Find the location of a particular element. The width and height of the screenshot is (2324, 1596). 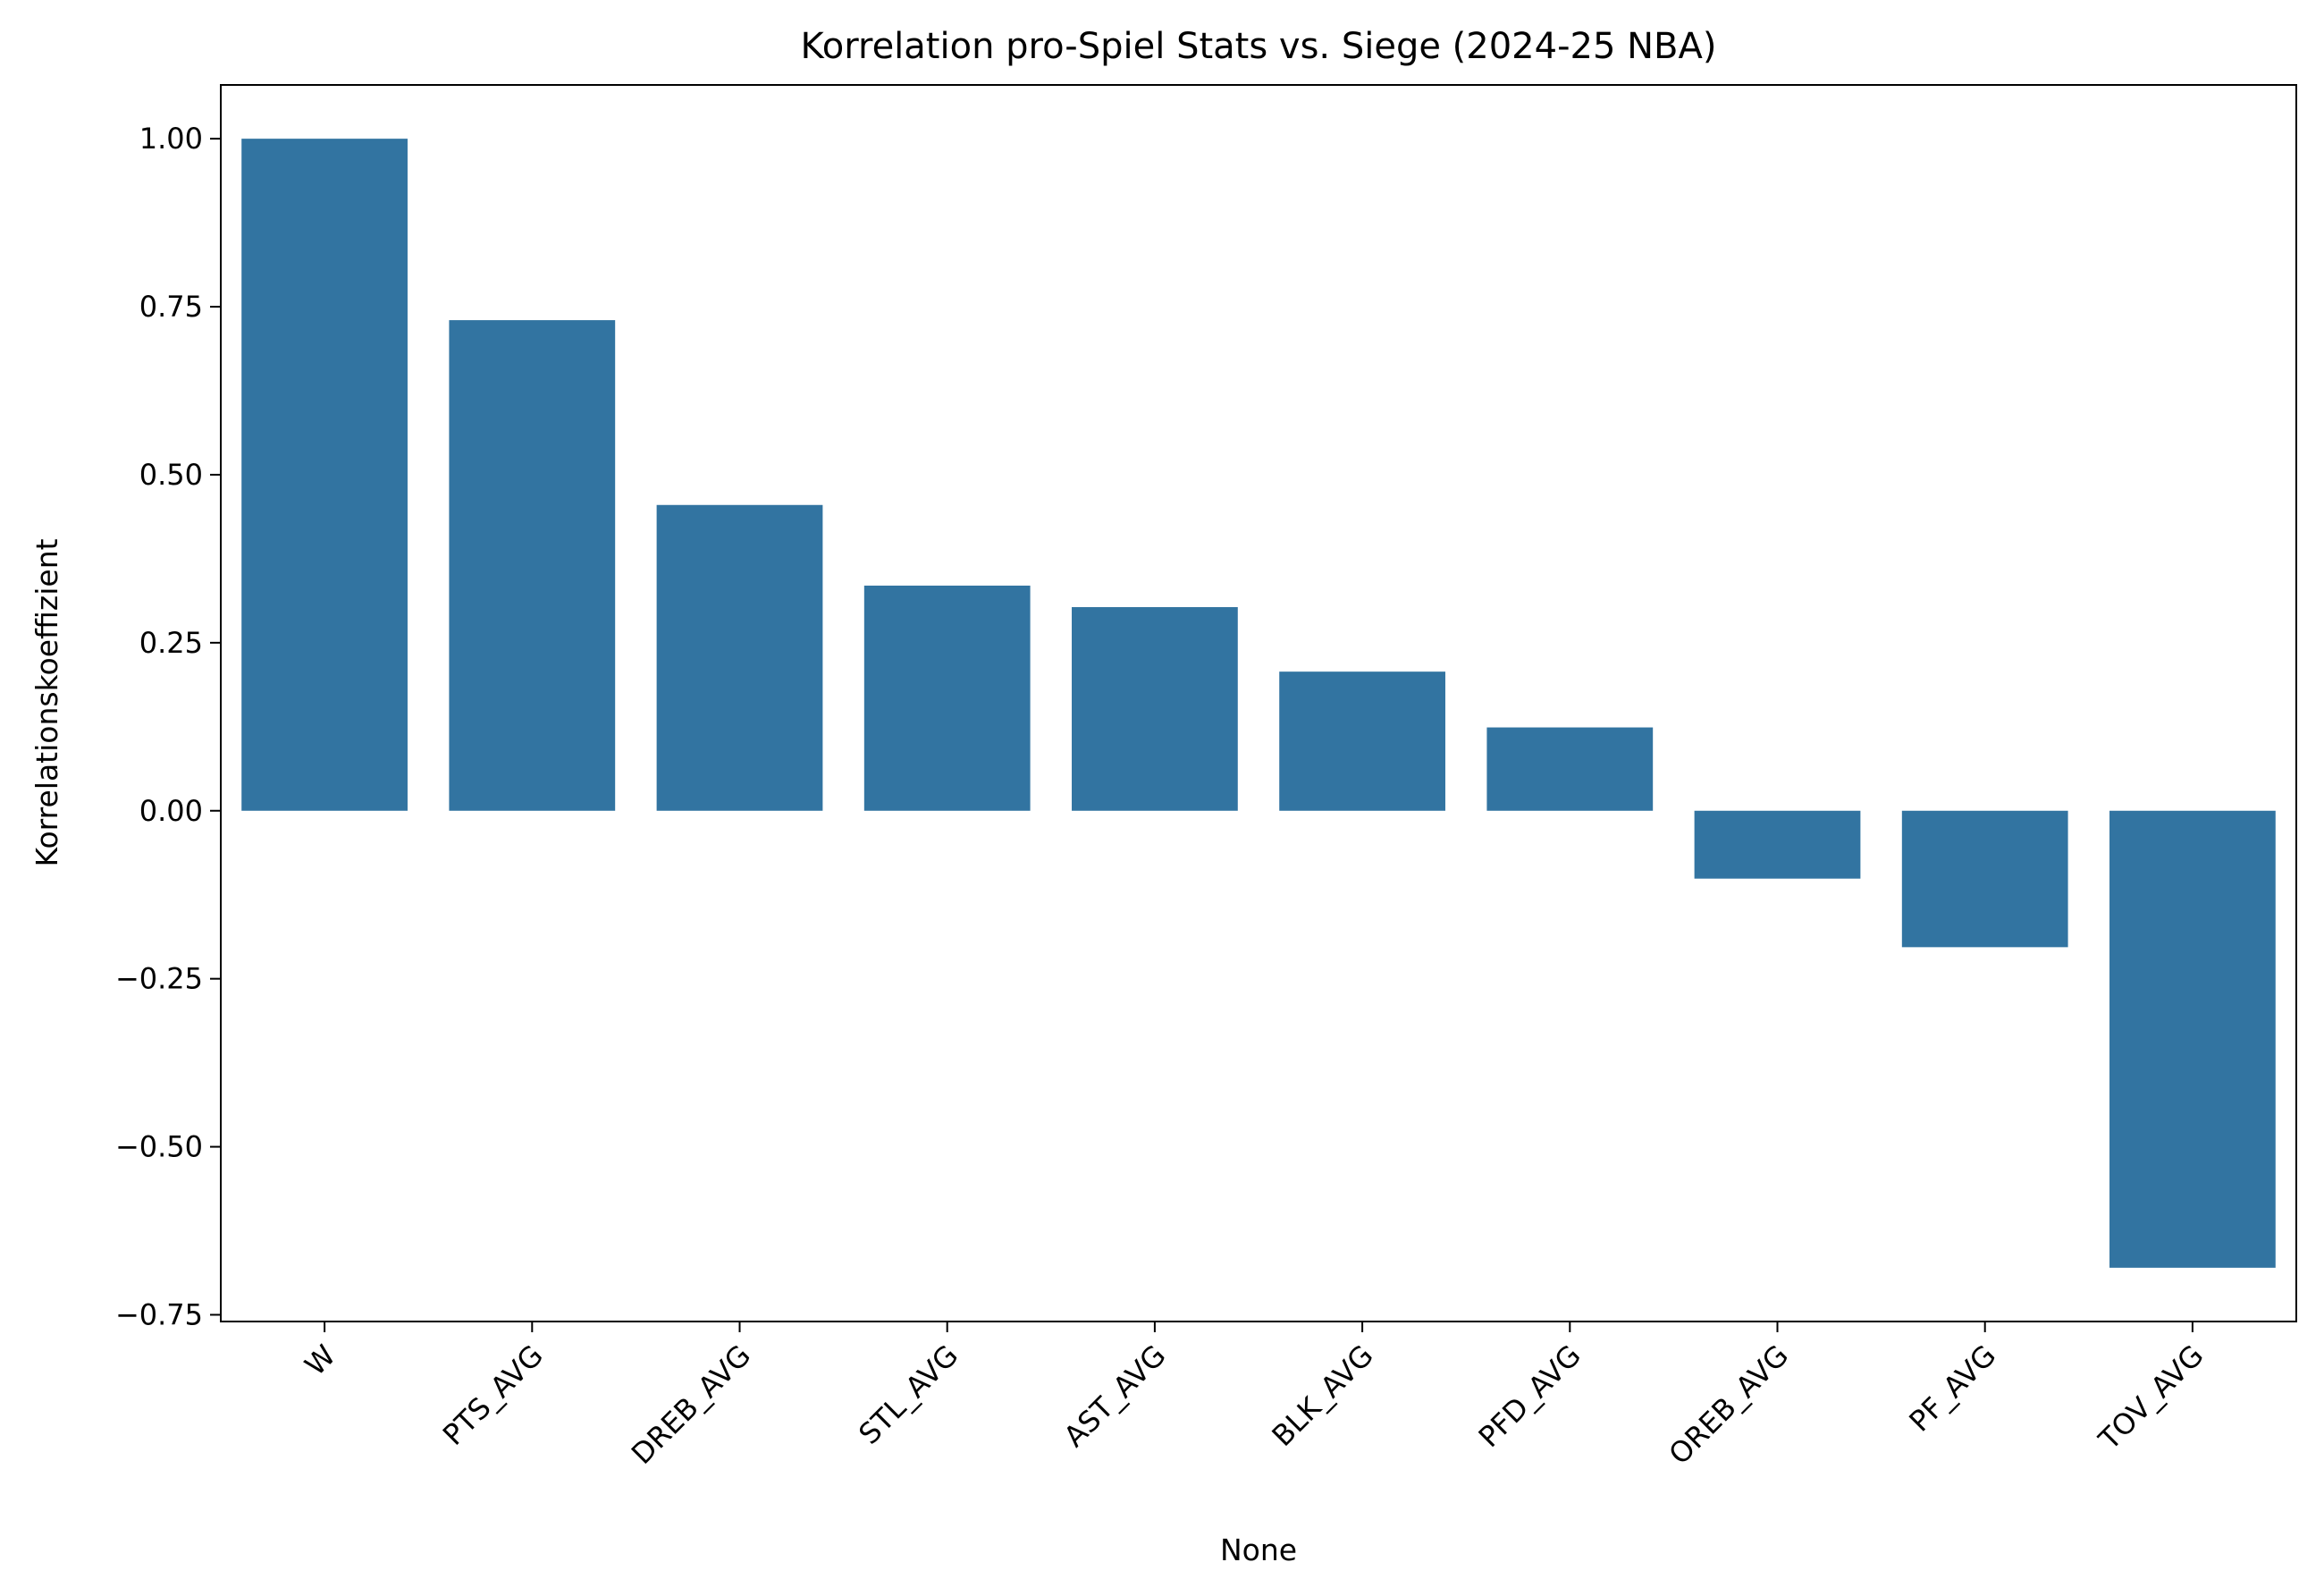

bar-pfd-avg is located at coordinates (1570, 769).